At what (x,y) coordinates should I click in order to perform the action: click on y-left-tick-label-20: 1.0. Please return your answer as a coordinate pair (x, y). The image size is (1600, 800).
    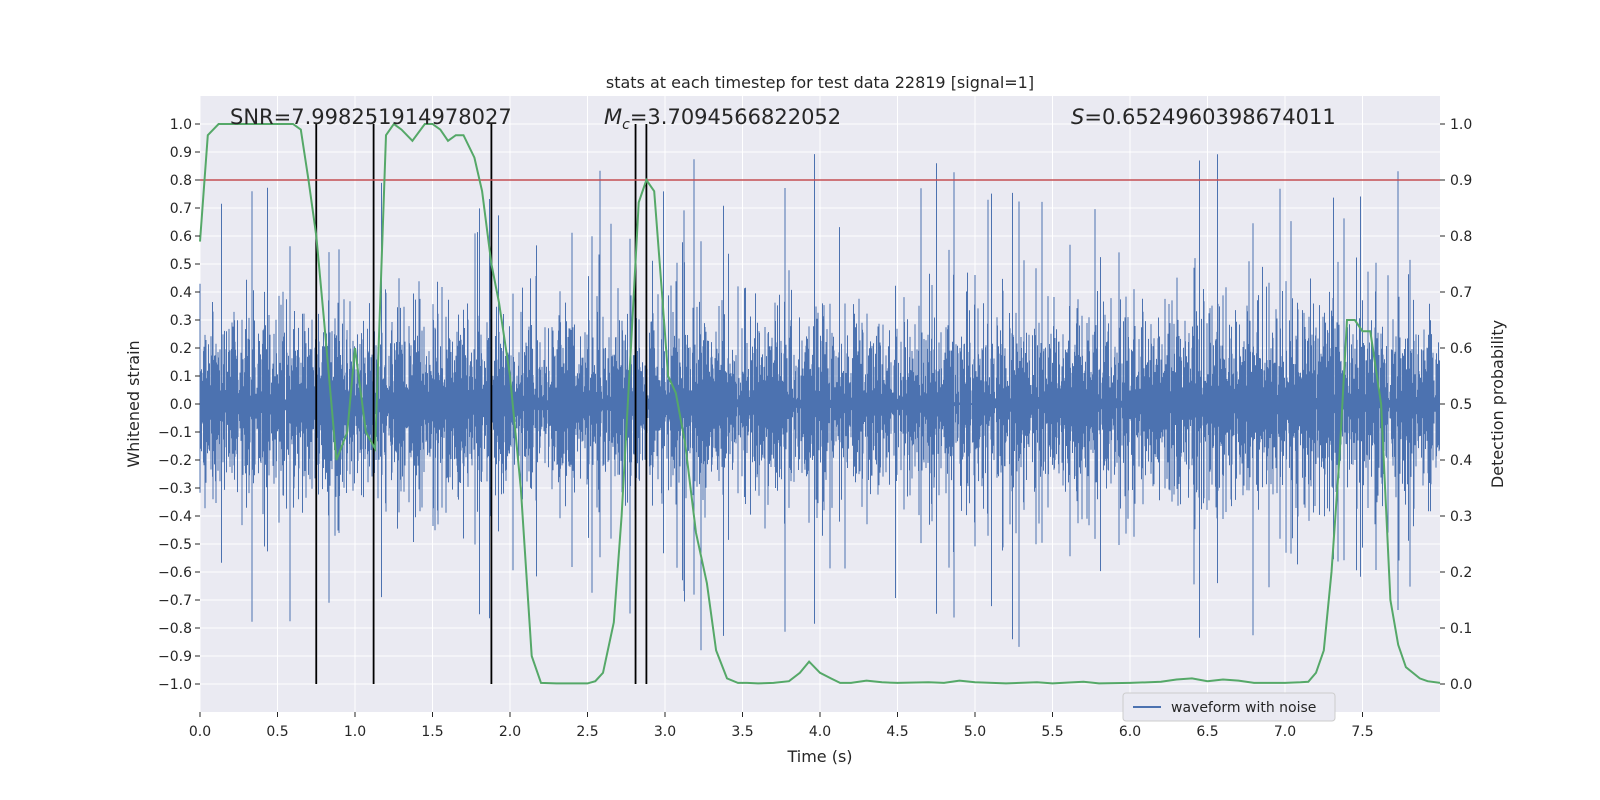
    Looking at the image, I should click on (181, 125).